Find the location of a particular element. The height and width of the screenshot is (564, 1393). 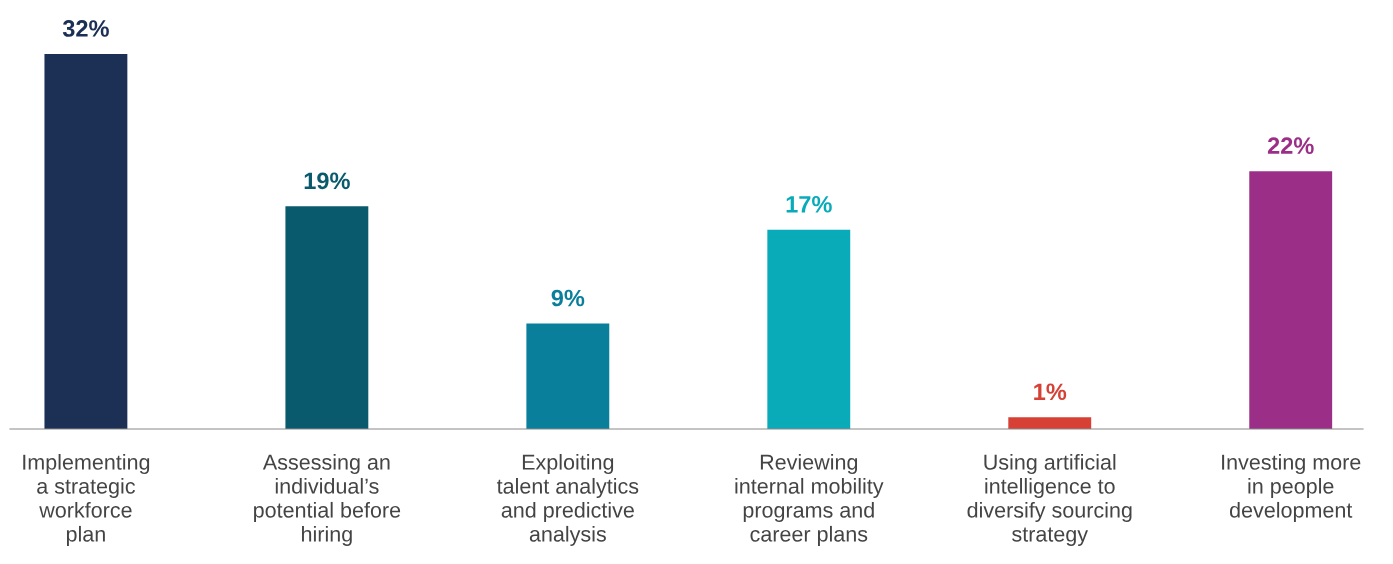

data-label: 9% is located at coordinates (568, 298).